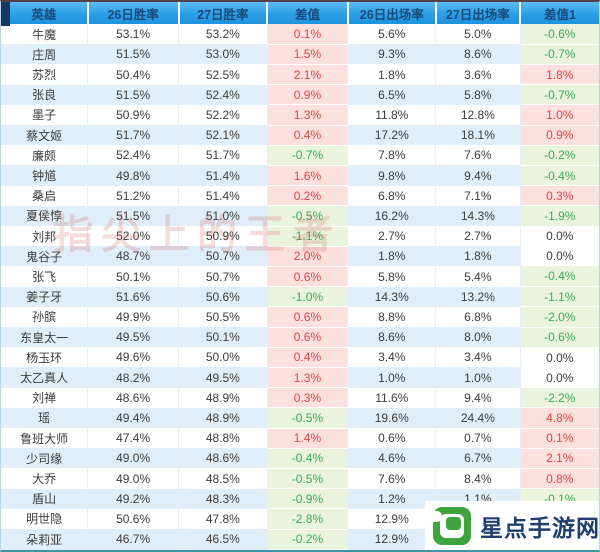 This screenshot has width=600, height=552. What do you see at coordinates (308, 34) in the screenshot?
I see `cell-winrate-diff: 0.1%` at bounding box center [308, 34].